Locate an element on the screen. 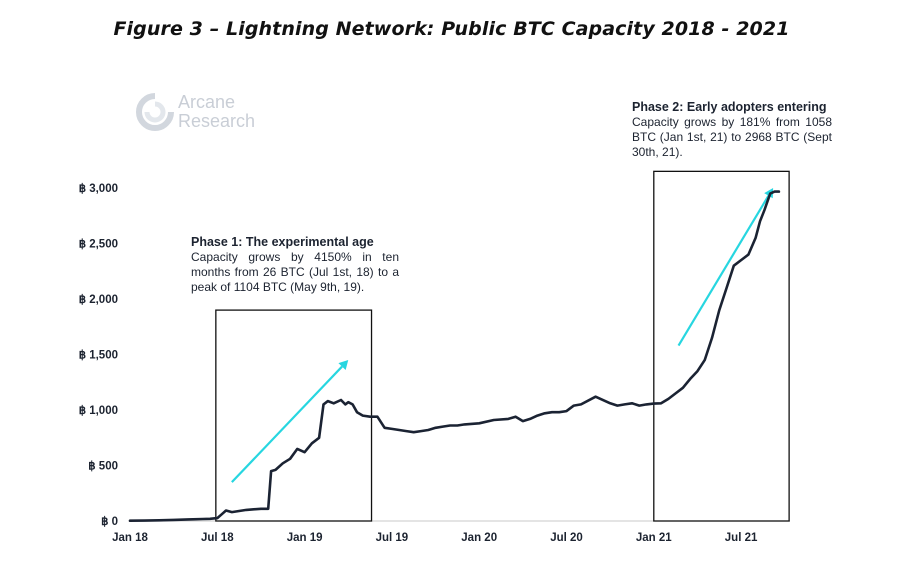  phase-2-box is located at coordinates (721, 346).